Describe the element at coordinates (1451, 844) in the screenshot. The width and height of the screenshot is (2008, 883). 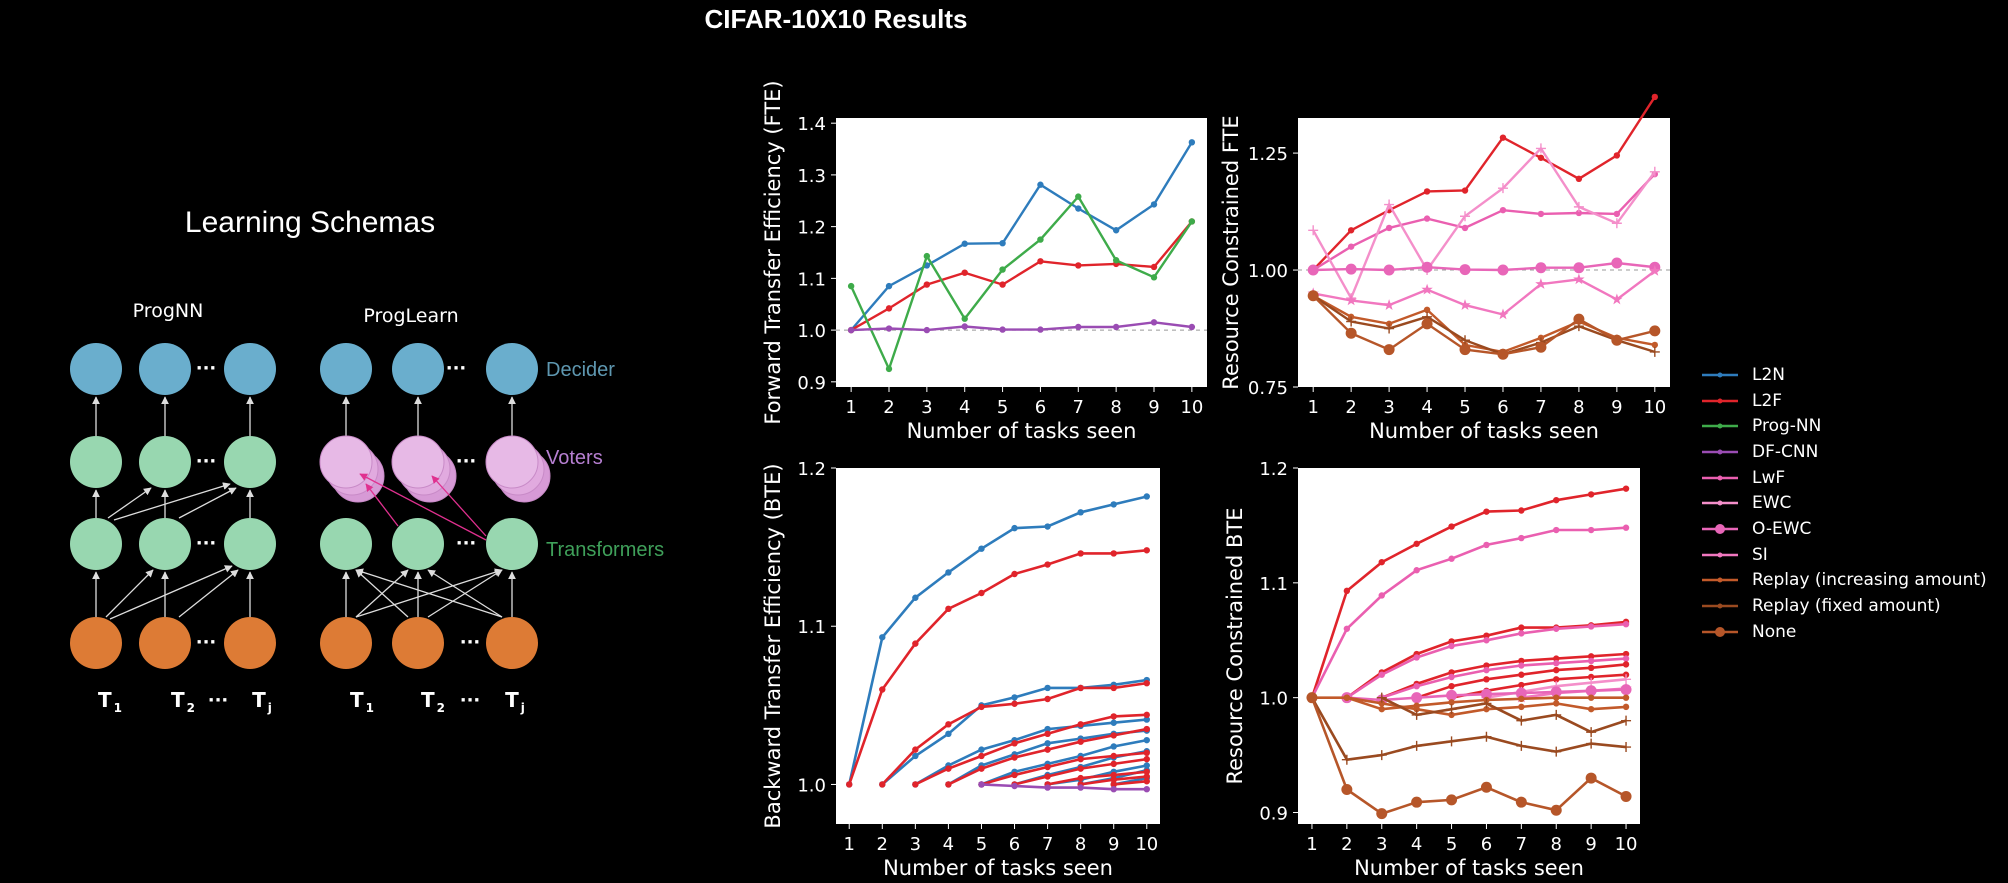
I see `chart-4-xtick-5: 5` at that location.